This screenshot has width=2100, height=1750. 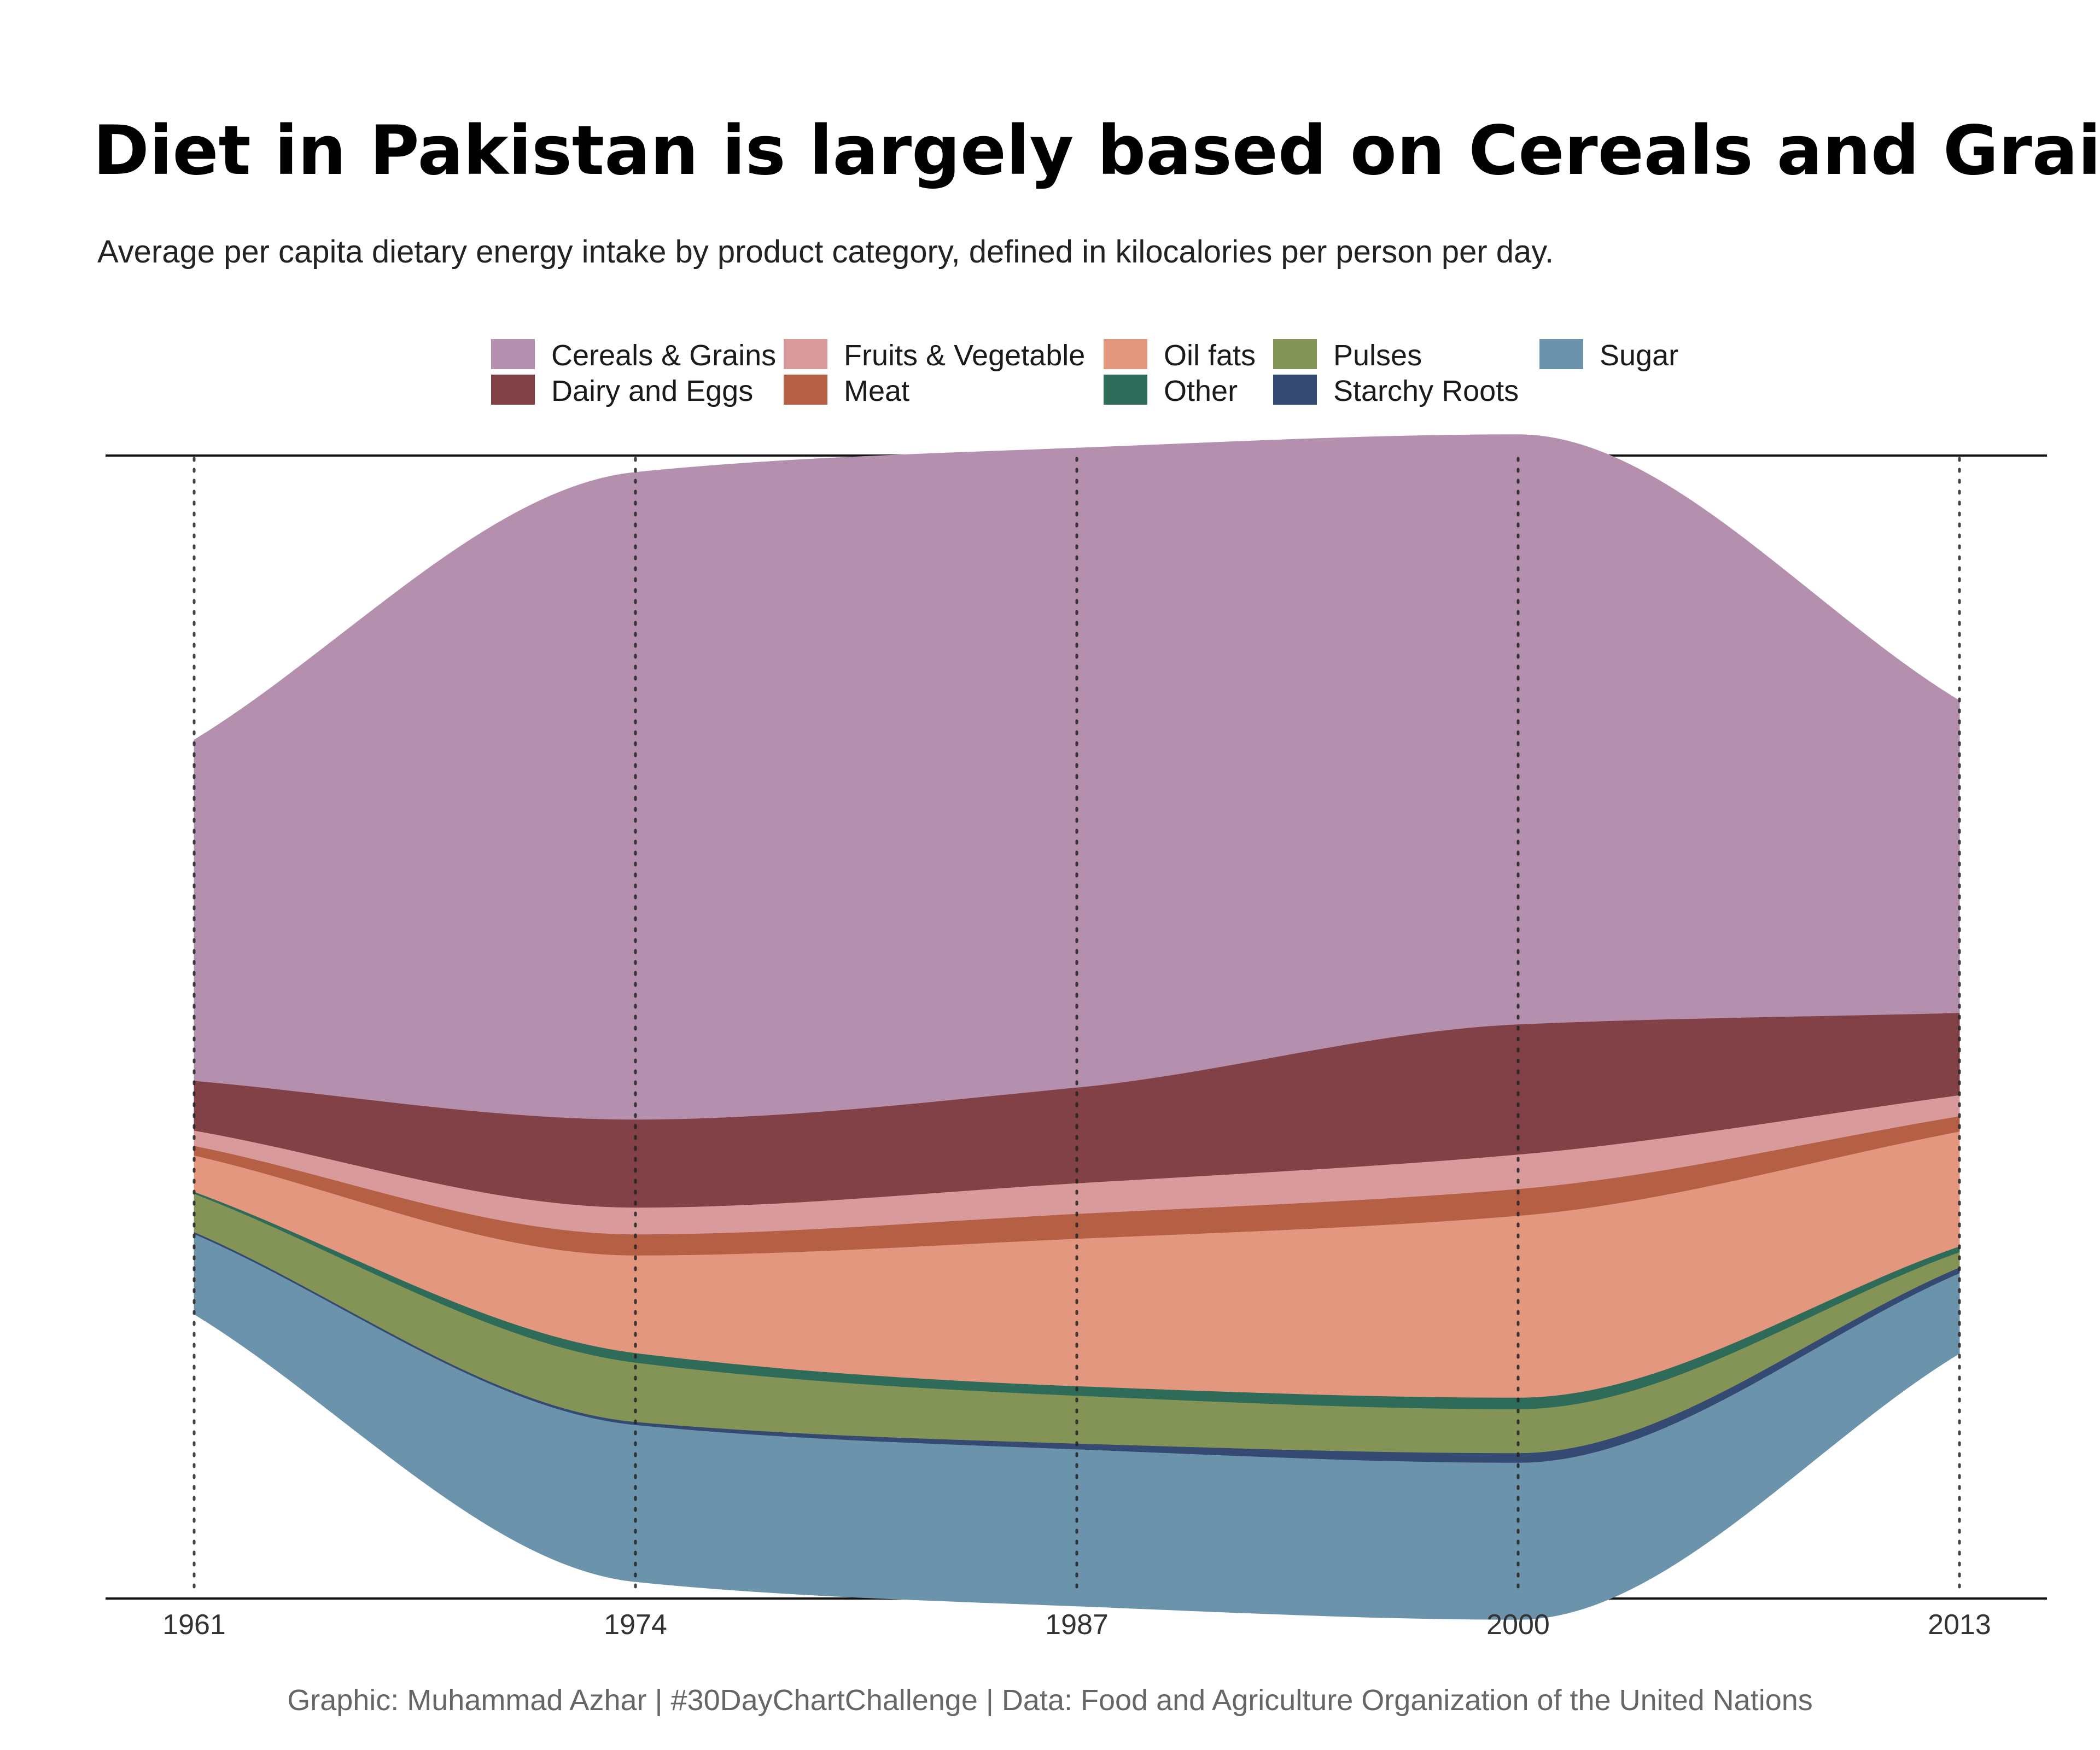 I want to click on x-tick-label-1987: 1987, so click(x=1077, y=1625).